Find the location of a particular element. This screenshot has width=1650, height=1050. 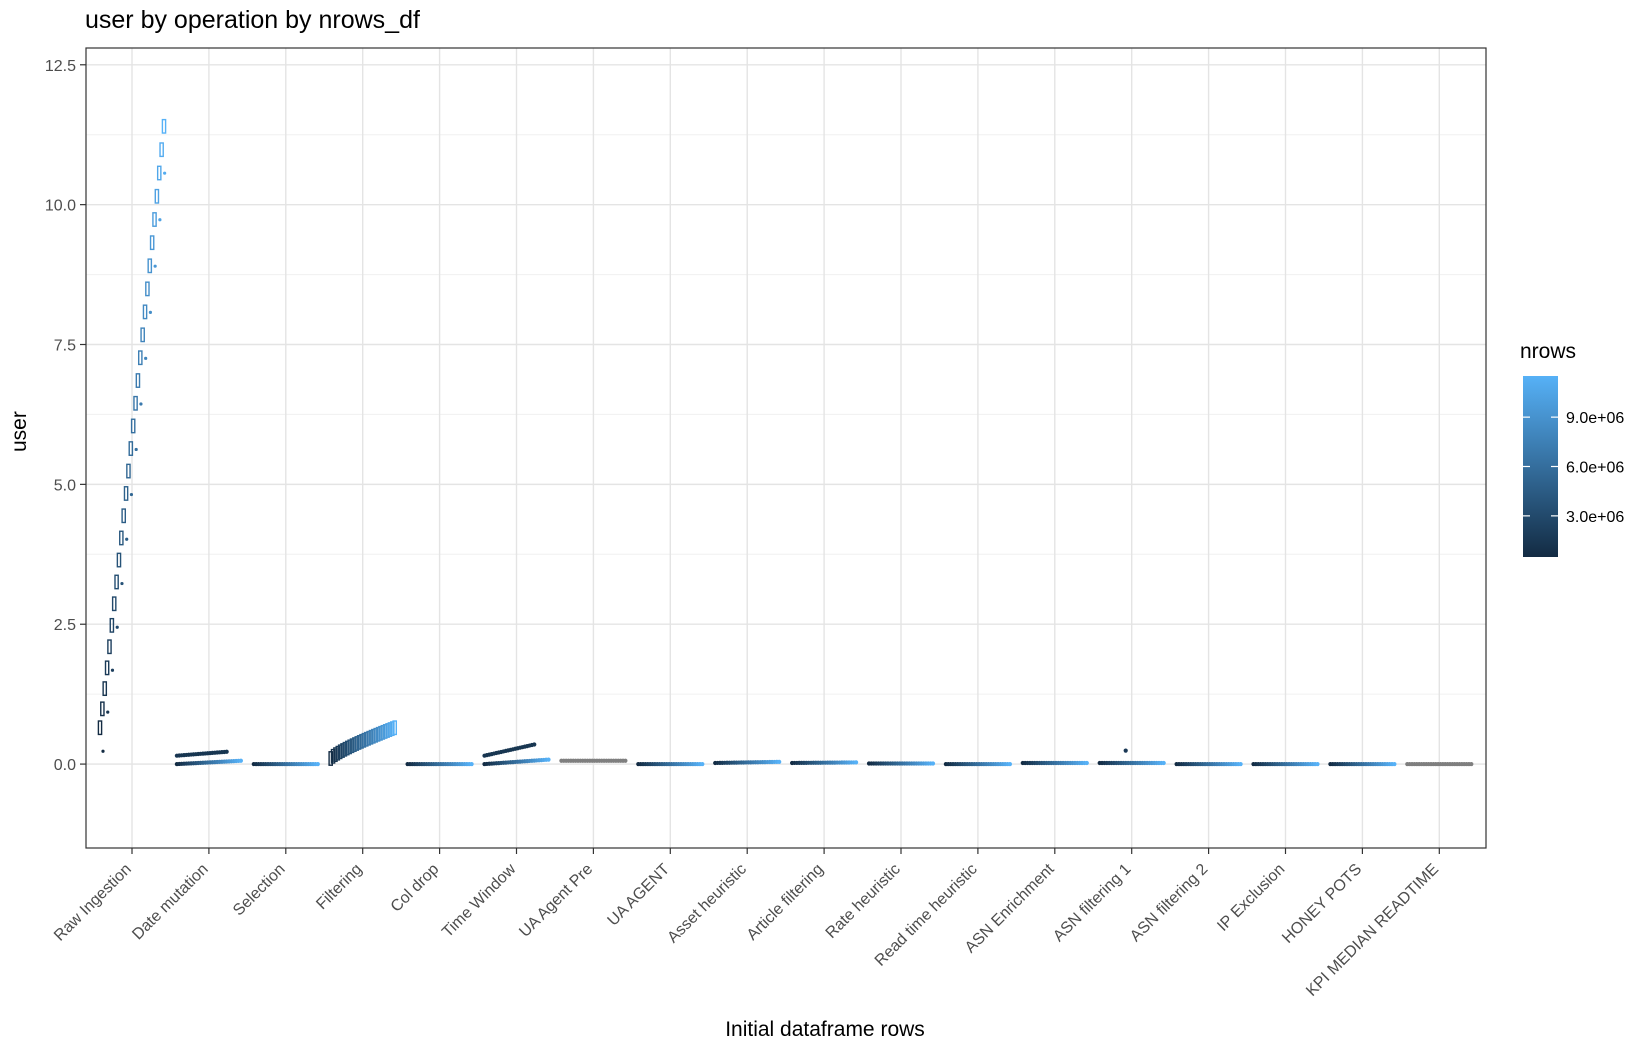

series-article-filtering is located at coordinates (824, 763).